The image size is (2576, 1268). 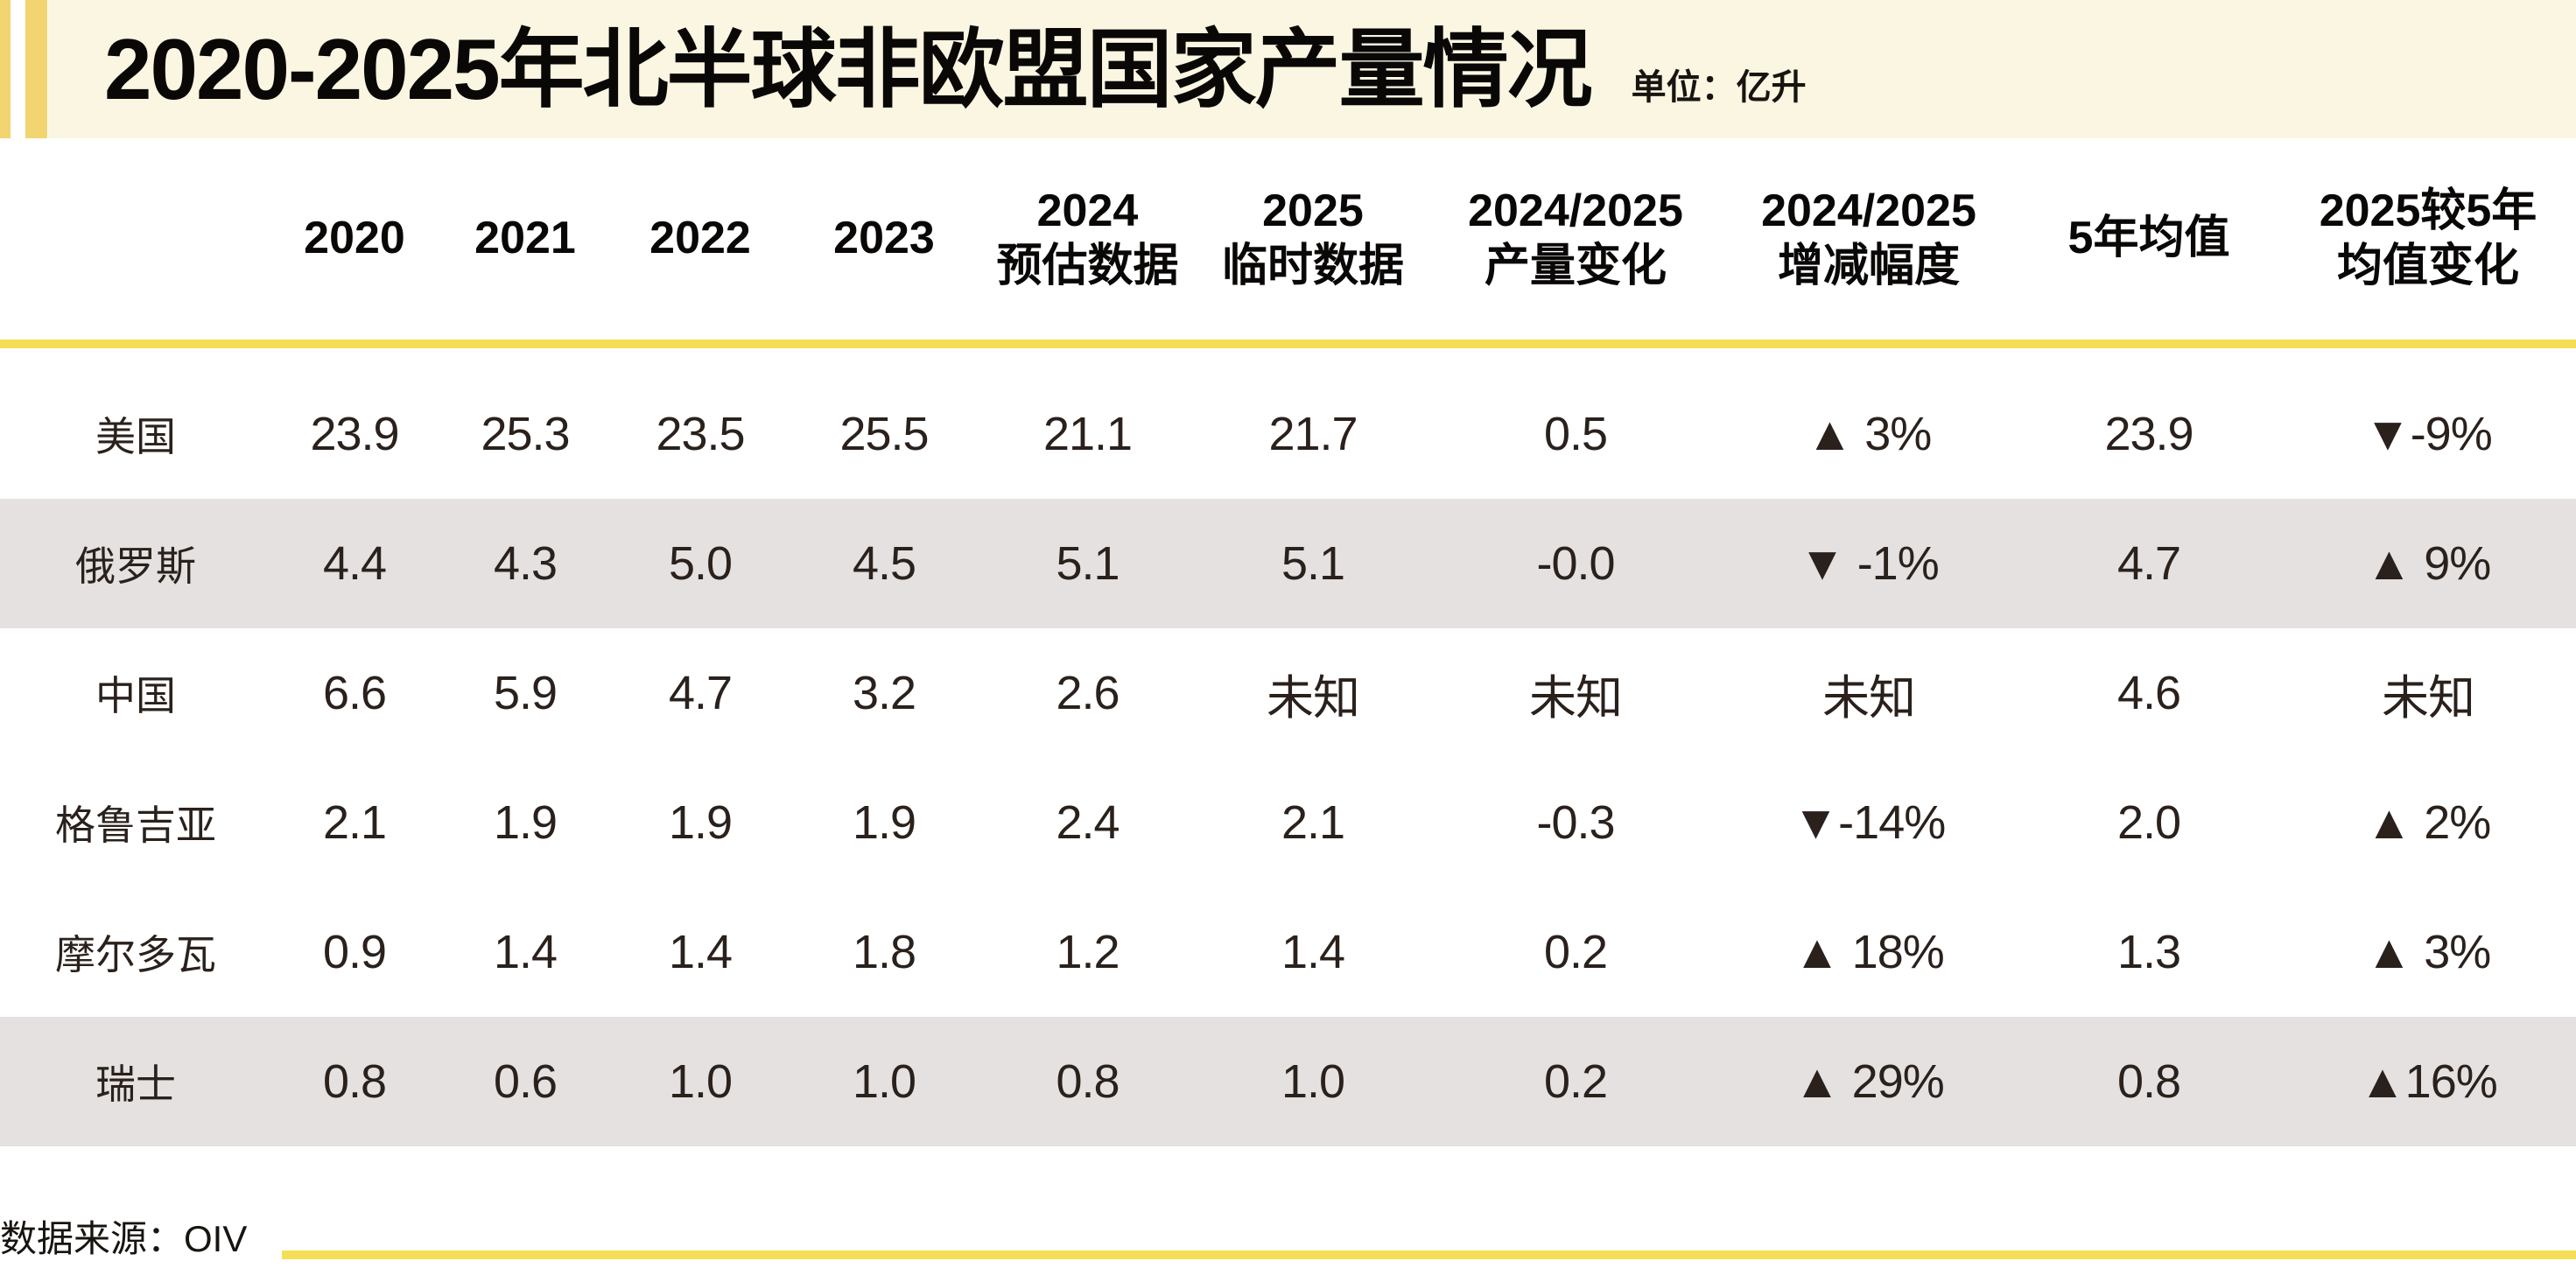 What do you see at coordinates (2148, 693) in the screenshot?
I see `cell-five_year_average: 4.6` at bounding box center [2148, 693].